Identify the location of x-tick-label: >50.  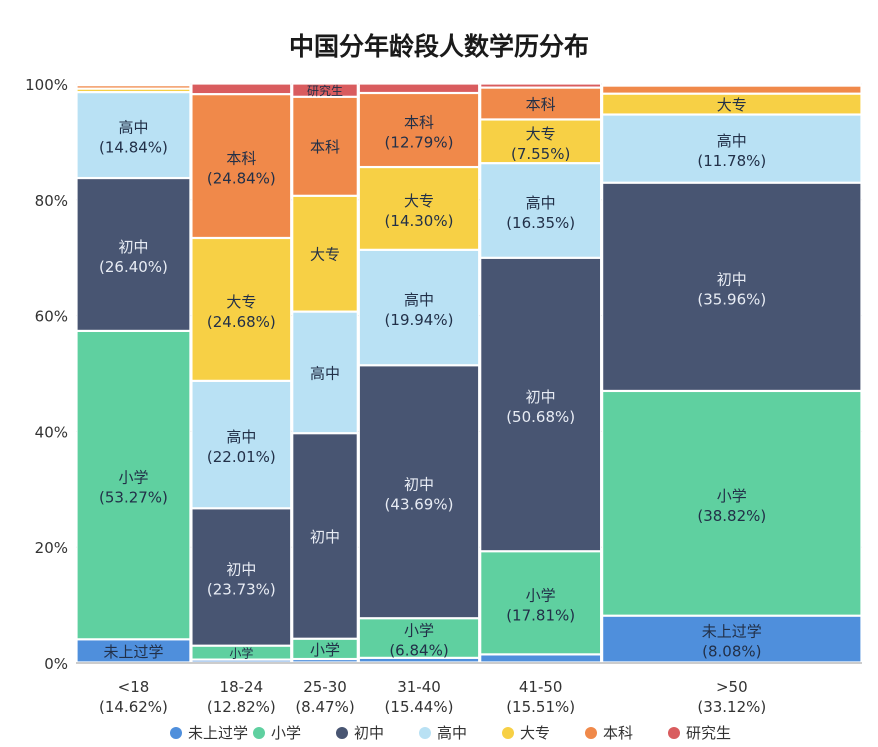
(732, 687).